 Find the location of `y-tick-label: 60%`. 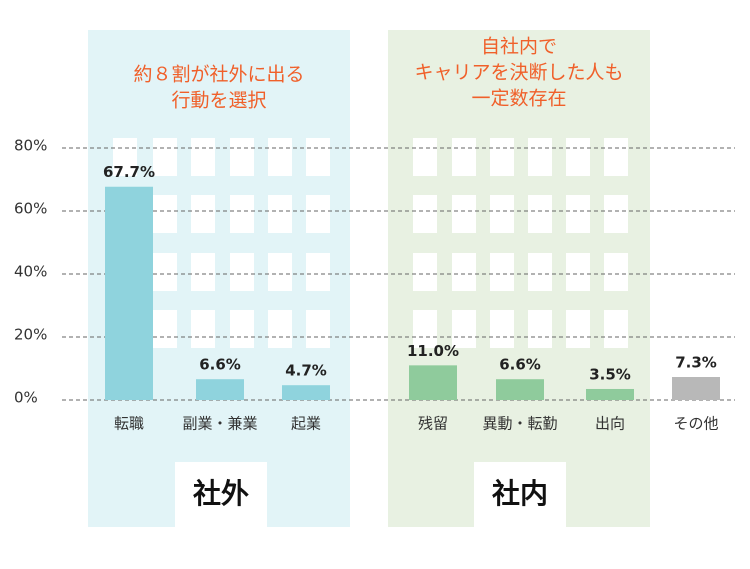

y-tick-label: 60% is located at coordinates (30, 209).